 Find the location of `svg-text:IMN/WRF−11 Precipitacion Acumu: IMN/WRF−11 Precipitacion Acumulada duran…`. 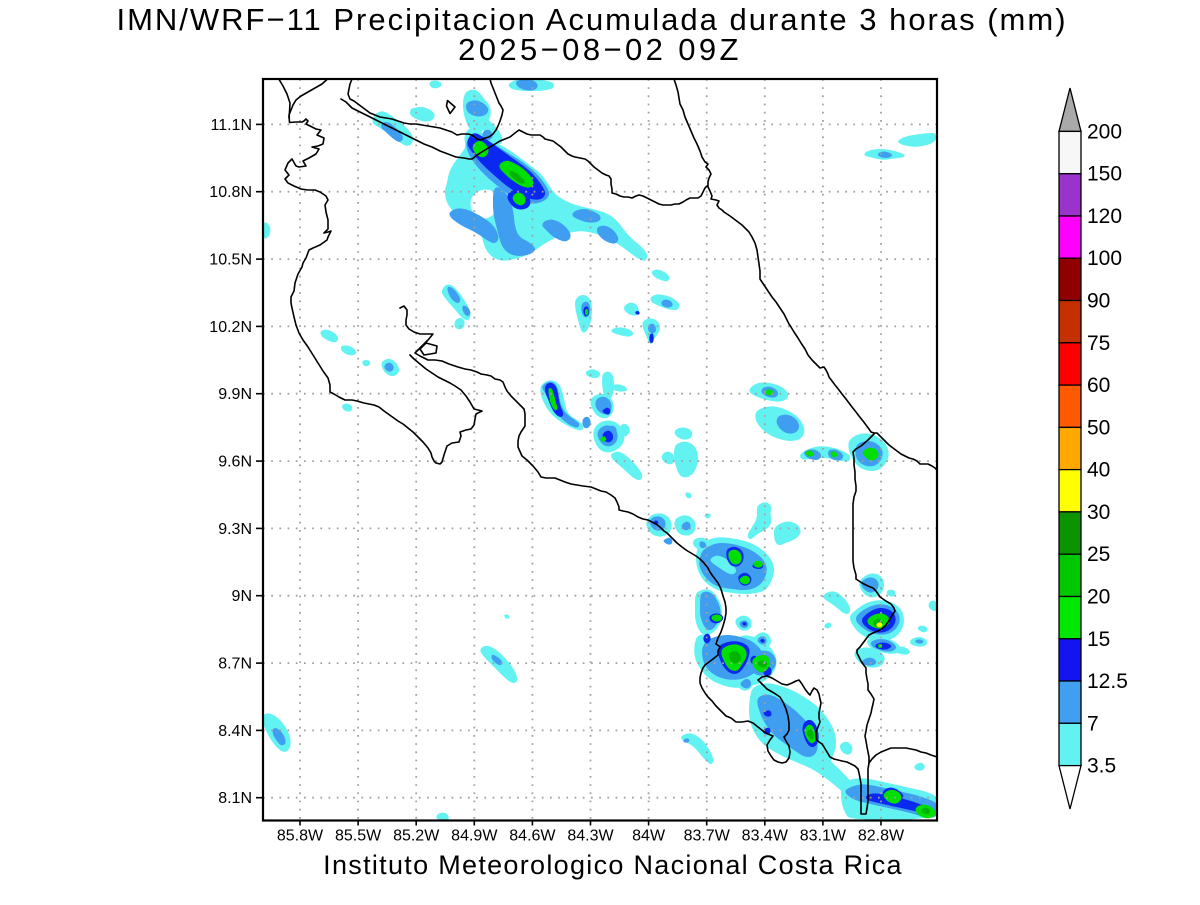

svg-text:IMN/WRF−11 Precipitacion Acumu: IMN/WRF−11 Precipitacion Acumulada duran… is located at coordinates (591, 19).